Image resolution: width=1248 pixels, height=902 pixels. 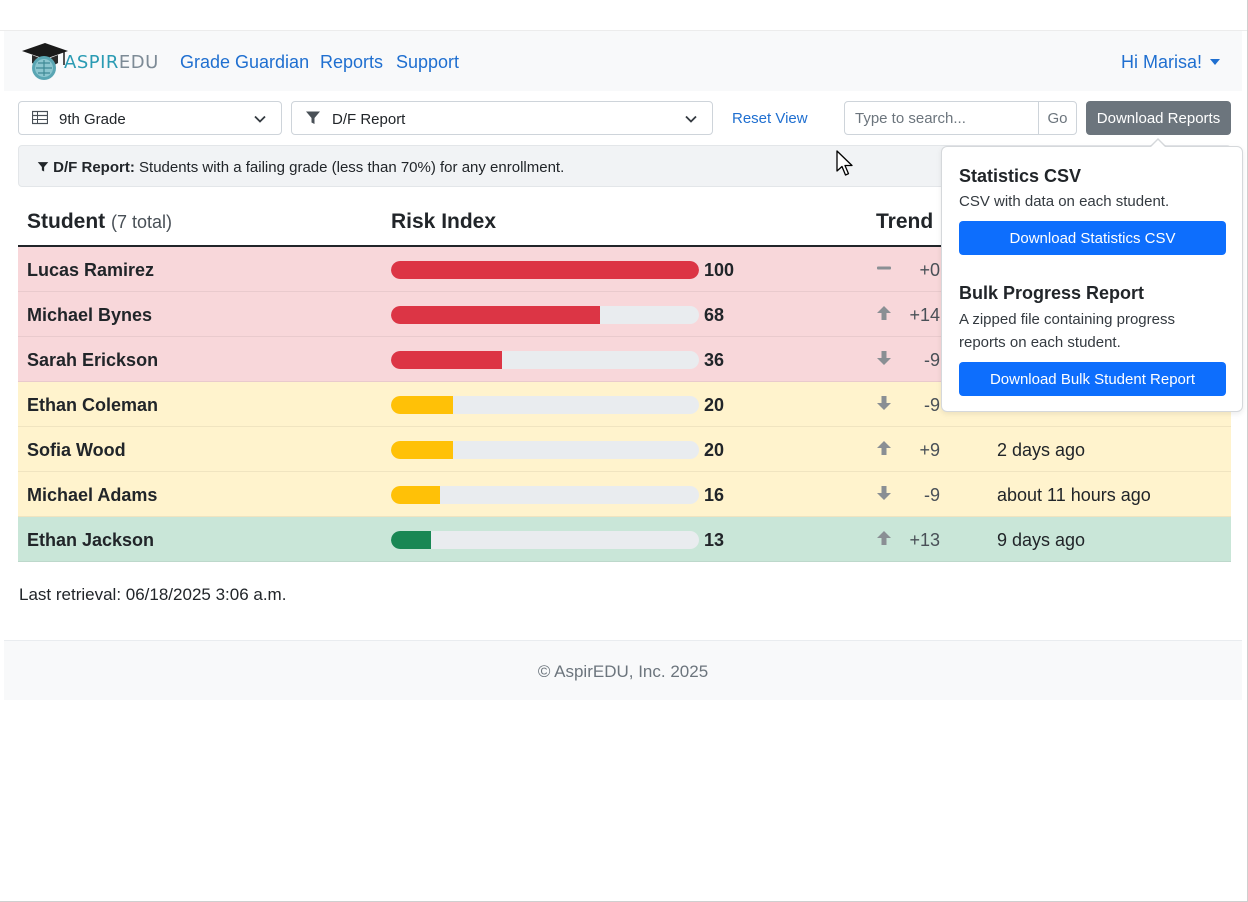 I want to click on table-row: Ethan Jackson 13 +13 9 days ago, so click(x=624, y=539).